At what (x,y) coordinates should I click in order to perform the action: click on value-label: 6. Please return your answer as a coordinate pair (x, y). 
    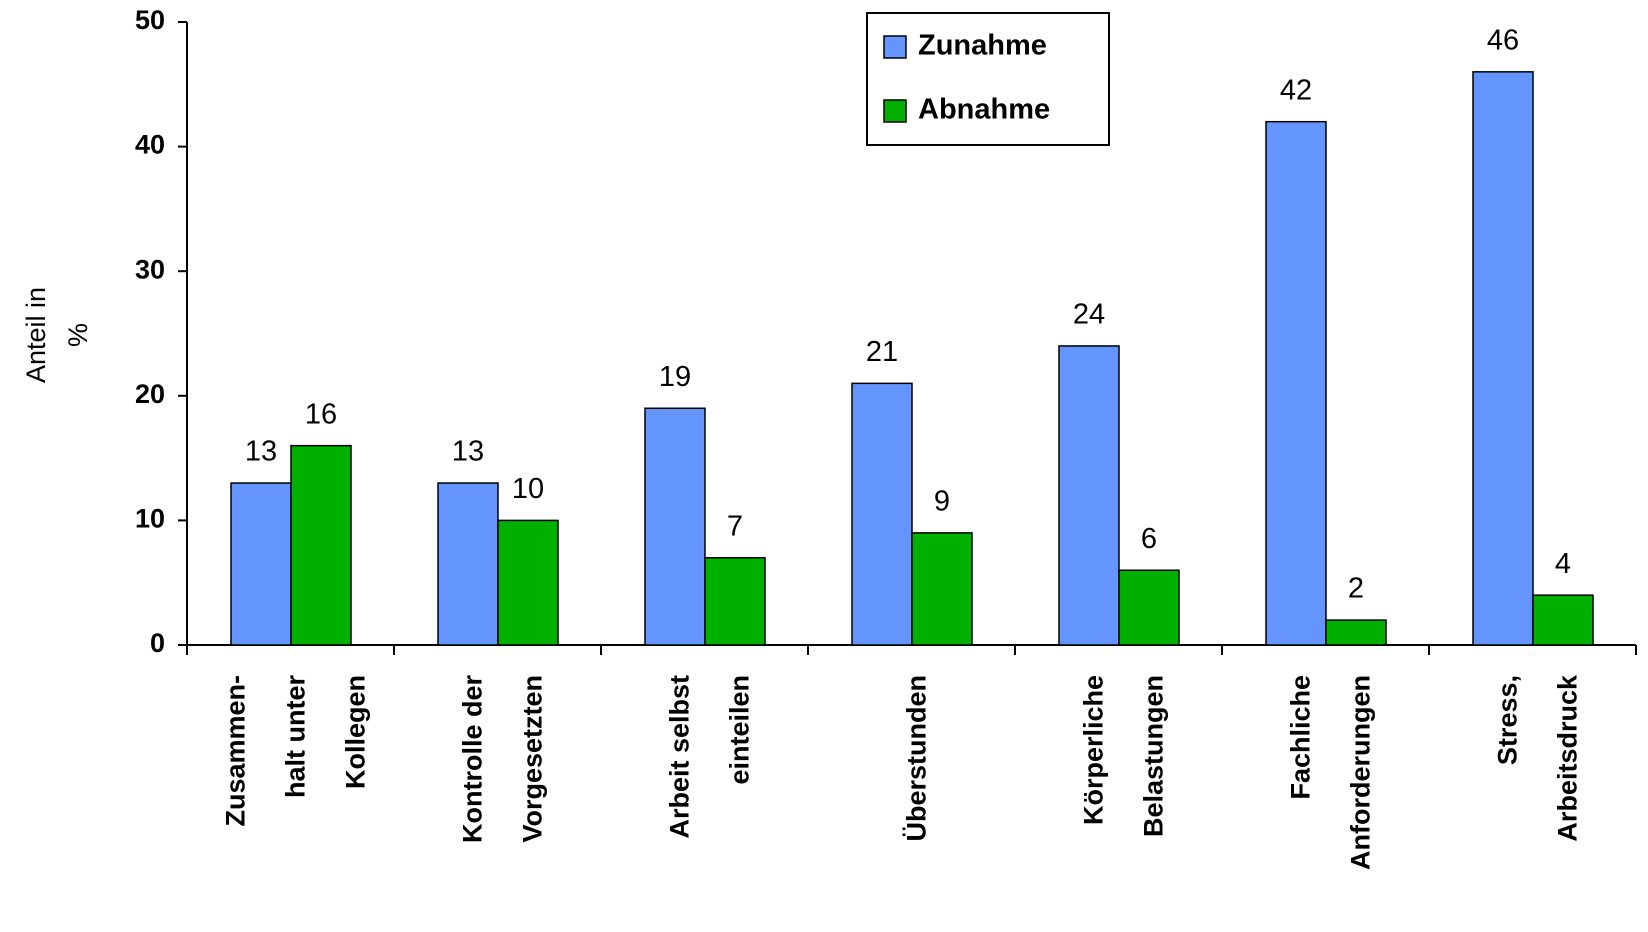
    Looking at the image, I should click on (1149, 539).